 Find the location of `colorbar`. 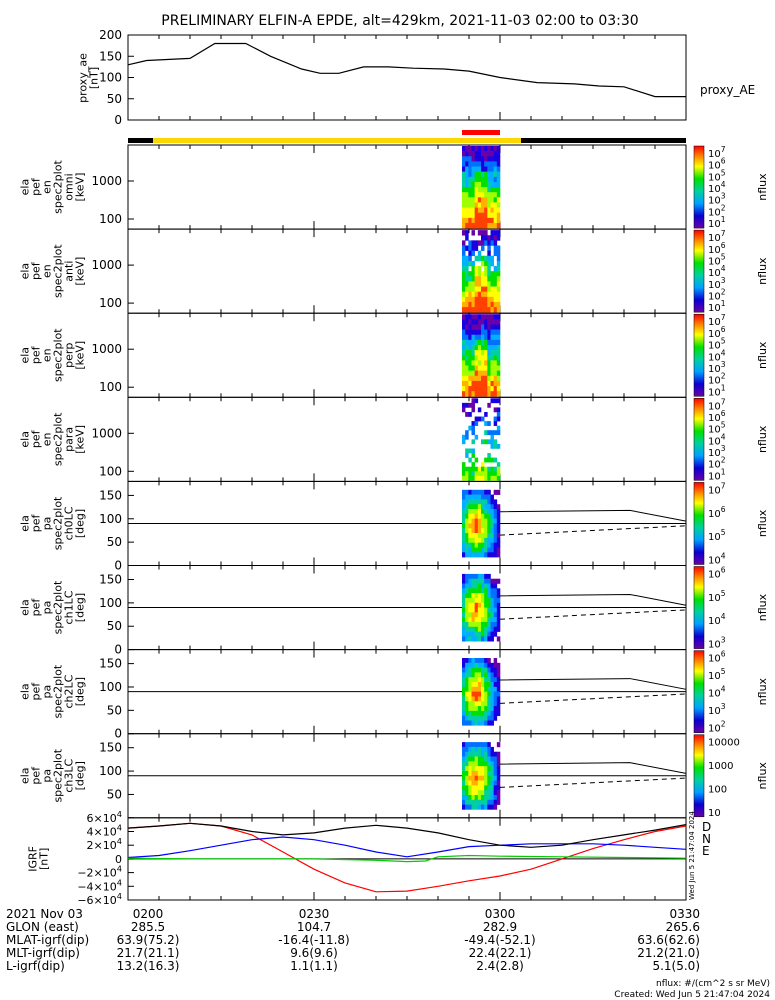

colorbar is located at coordinates (699, 187).